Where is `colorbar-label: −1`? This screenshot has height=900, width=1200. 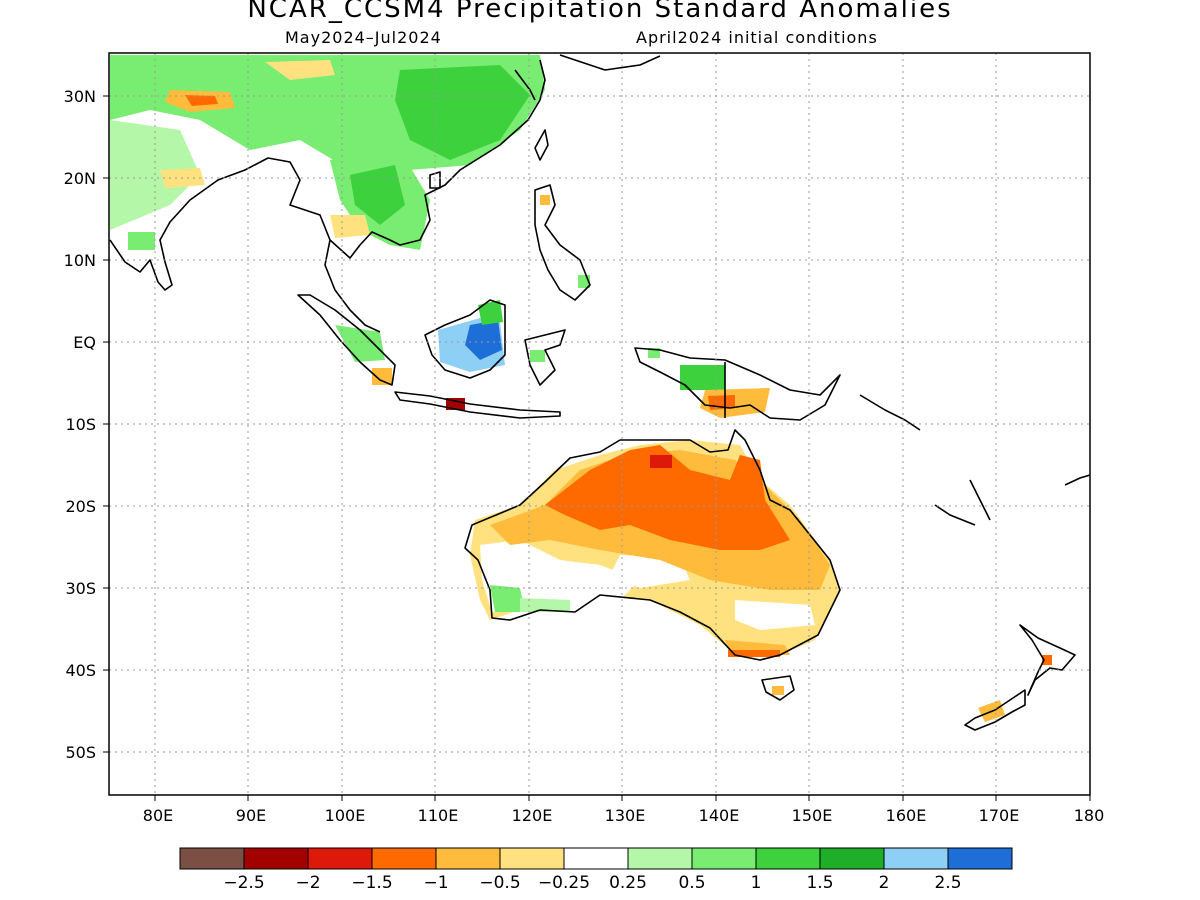 colorbar-label: −1 is located at coordinates (435, 883).